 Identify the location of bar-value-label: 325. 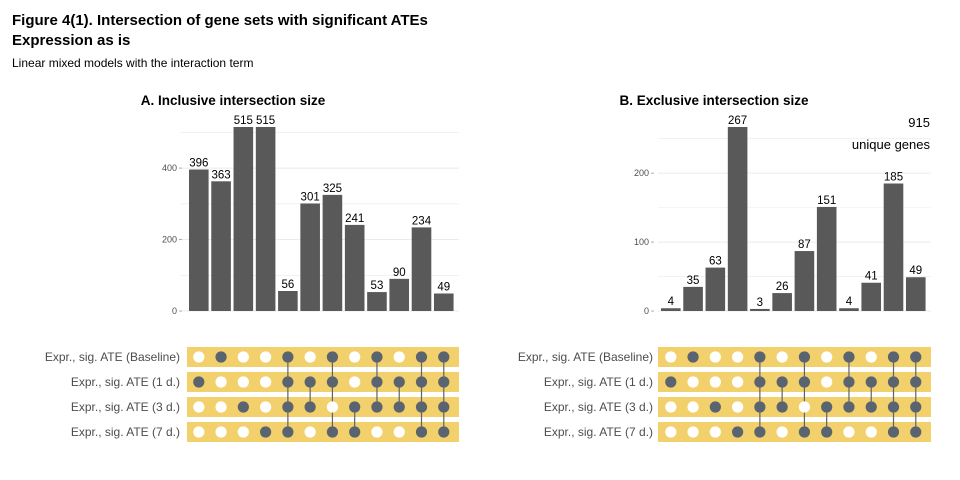
(332, 189).